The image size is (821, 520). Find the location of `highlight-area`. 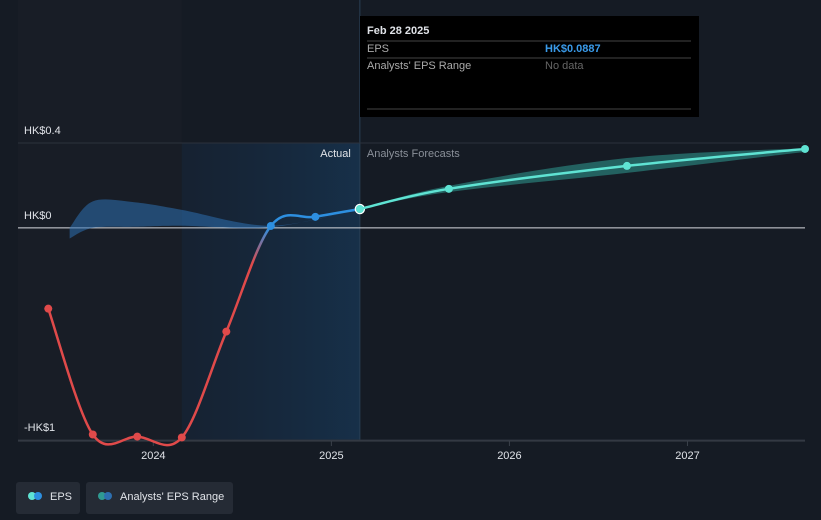

highlight-area is located at coordinates (270, 292).